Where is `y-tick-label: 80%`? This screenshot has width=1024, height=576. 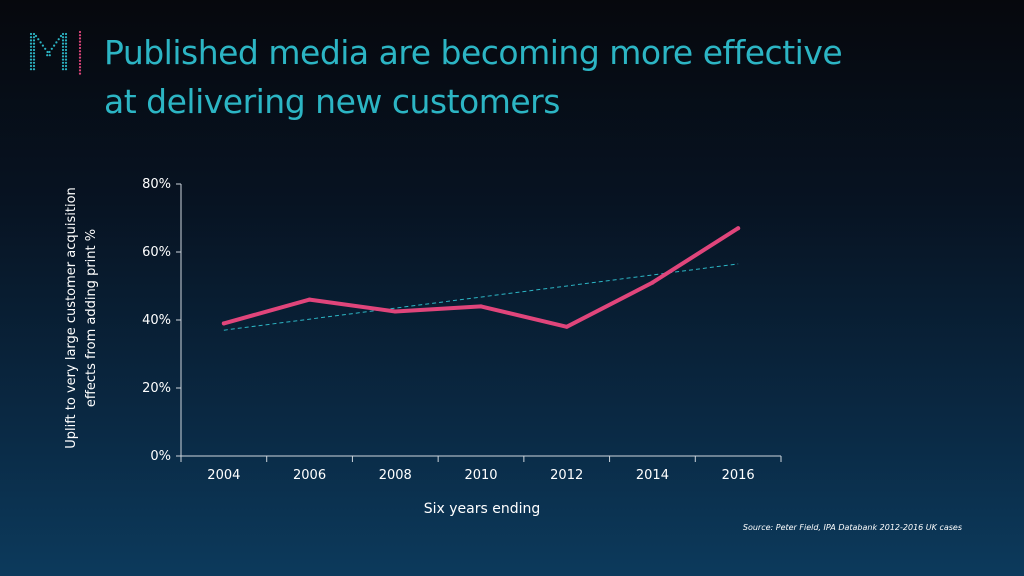
y-tick-label: 80% is located at coordinates (156, 184).